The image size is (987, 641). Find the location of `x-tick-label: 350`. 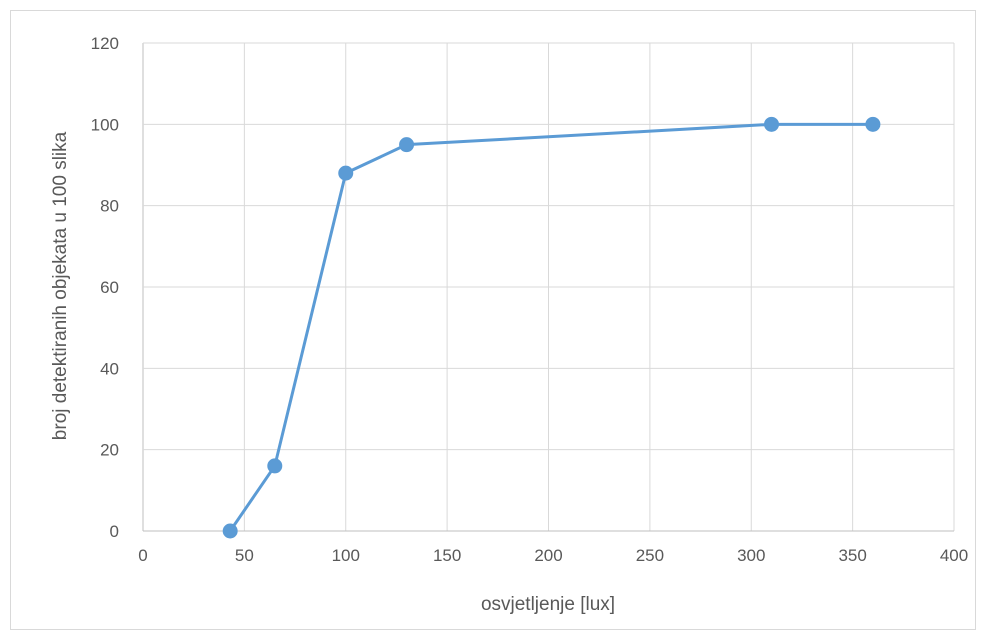

x-tick-label: 350 is located at coordinates (852, 555).